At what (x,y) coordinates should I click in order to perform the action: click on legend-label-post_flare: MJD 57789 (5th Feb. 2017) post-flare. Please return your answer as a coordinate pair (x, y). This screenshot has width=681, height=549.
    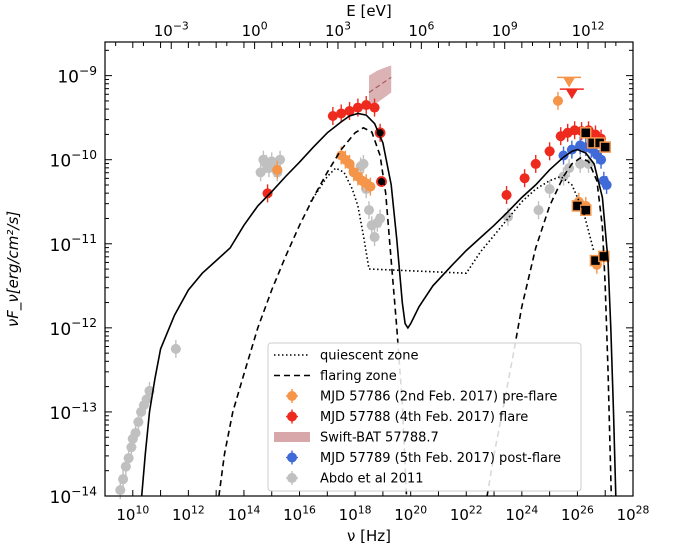
    Looking at the image, I should click on (440, 458).